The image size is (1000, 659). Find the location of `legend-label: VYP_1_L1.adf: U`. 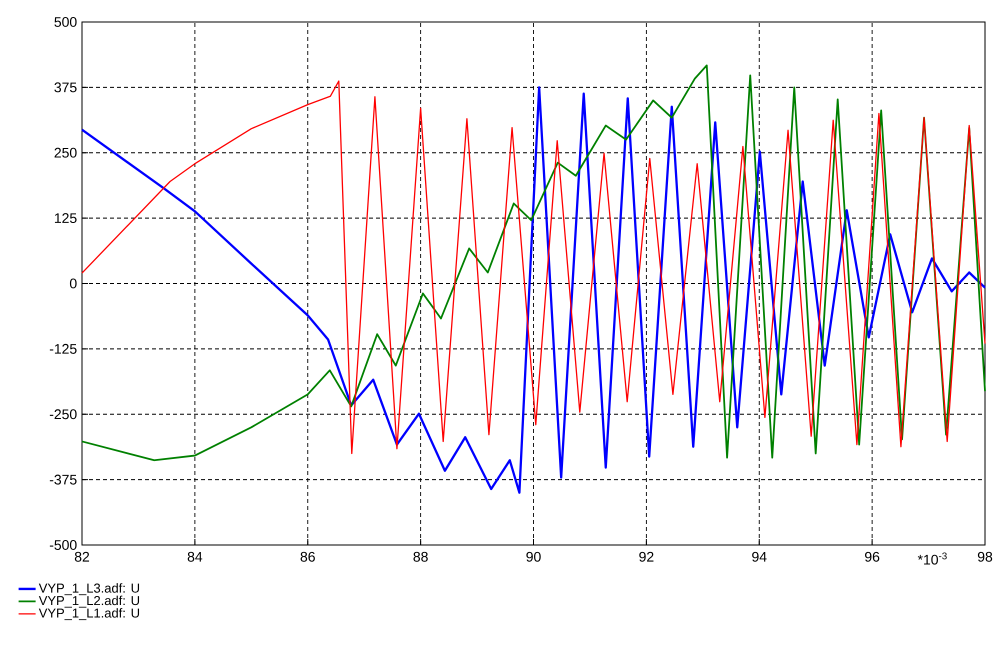

legend-label: VYP_1_L1.adf: U is located at coordinates (89, 614).